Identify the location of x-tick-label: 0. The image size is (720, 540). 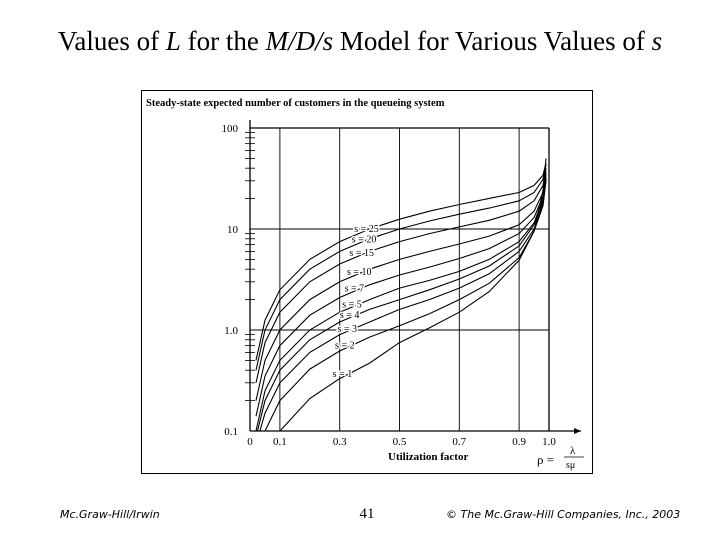
(250, 442).